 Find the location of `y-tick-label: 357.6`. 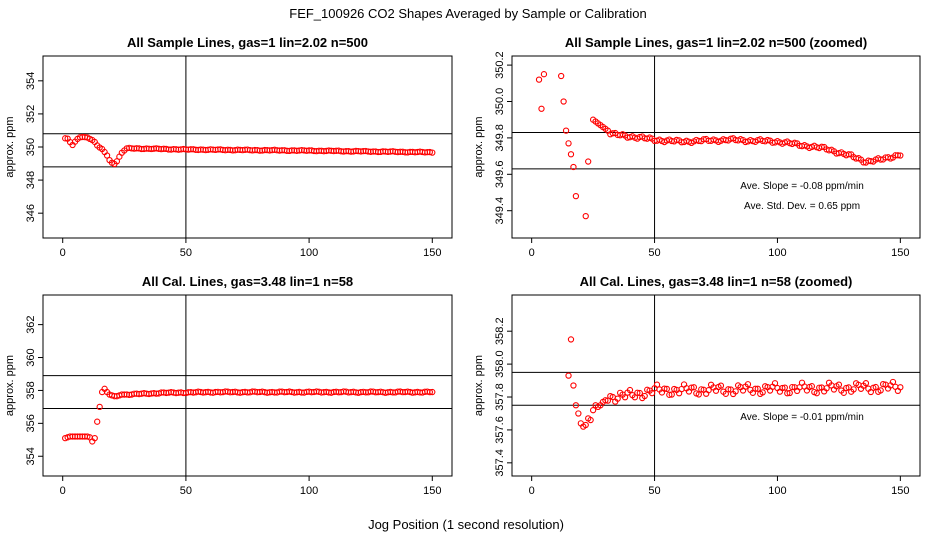

y-tick-label: 357.6 is located at coordinates (500, 430).